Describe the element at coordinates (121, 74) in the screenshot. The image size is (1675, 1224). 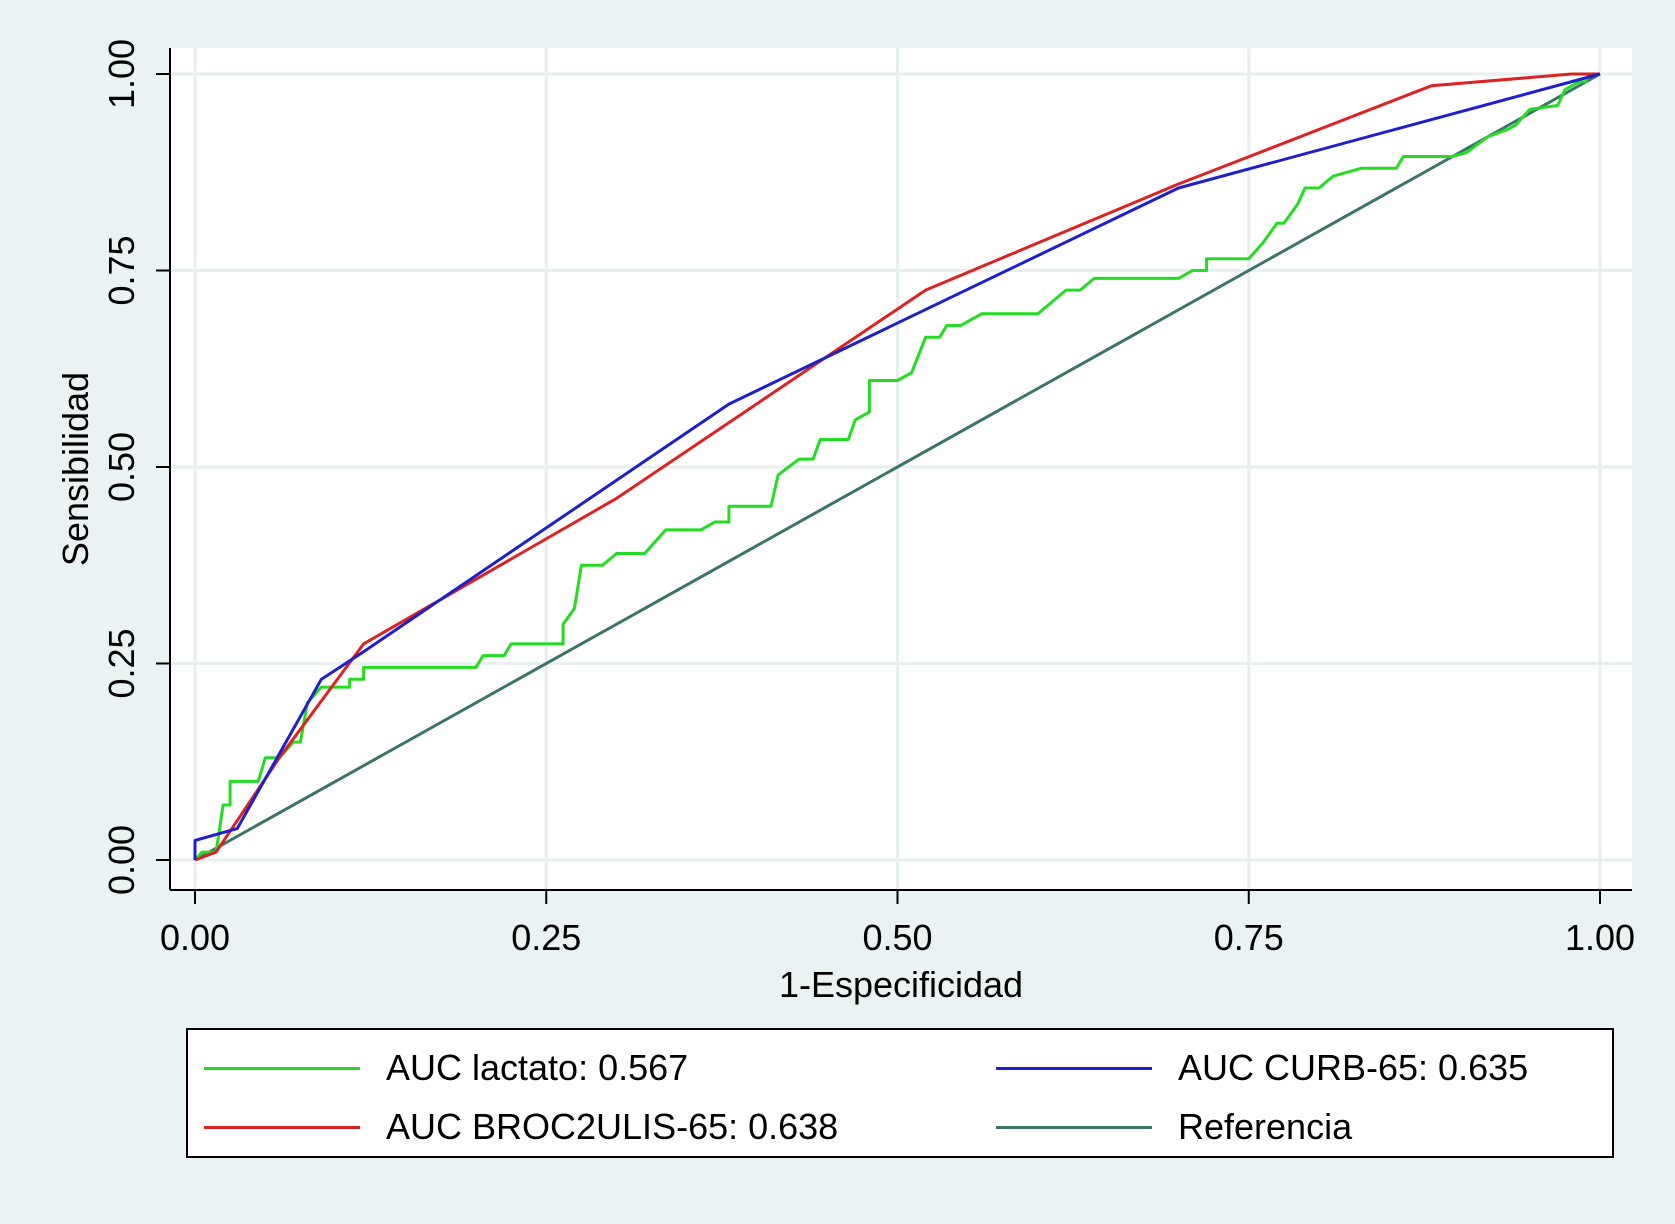
I see `y-tick-label: 1.00` at that location.